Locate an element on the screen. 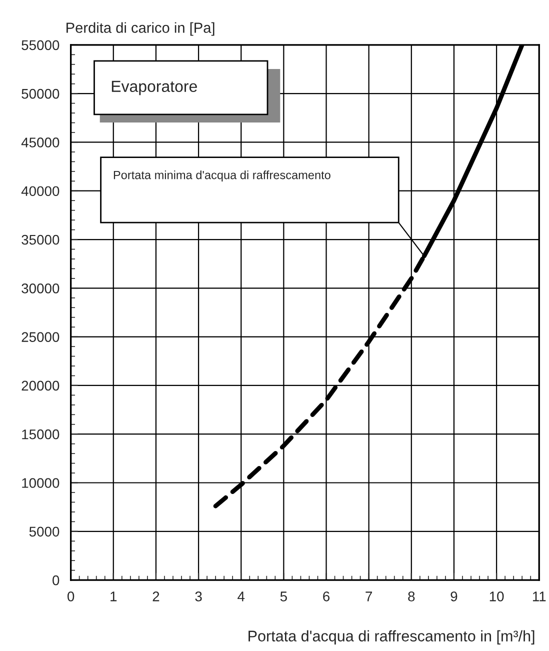  y-tick-label: 20000 is located at coordinates (41, 385).